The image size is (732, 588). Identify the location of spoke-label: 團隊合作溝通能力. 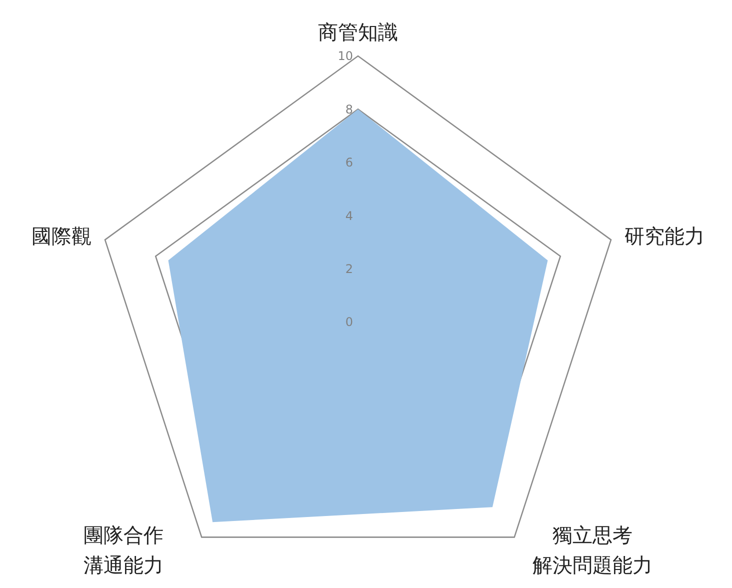
(124, 551).